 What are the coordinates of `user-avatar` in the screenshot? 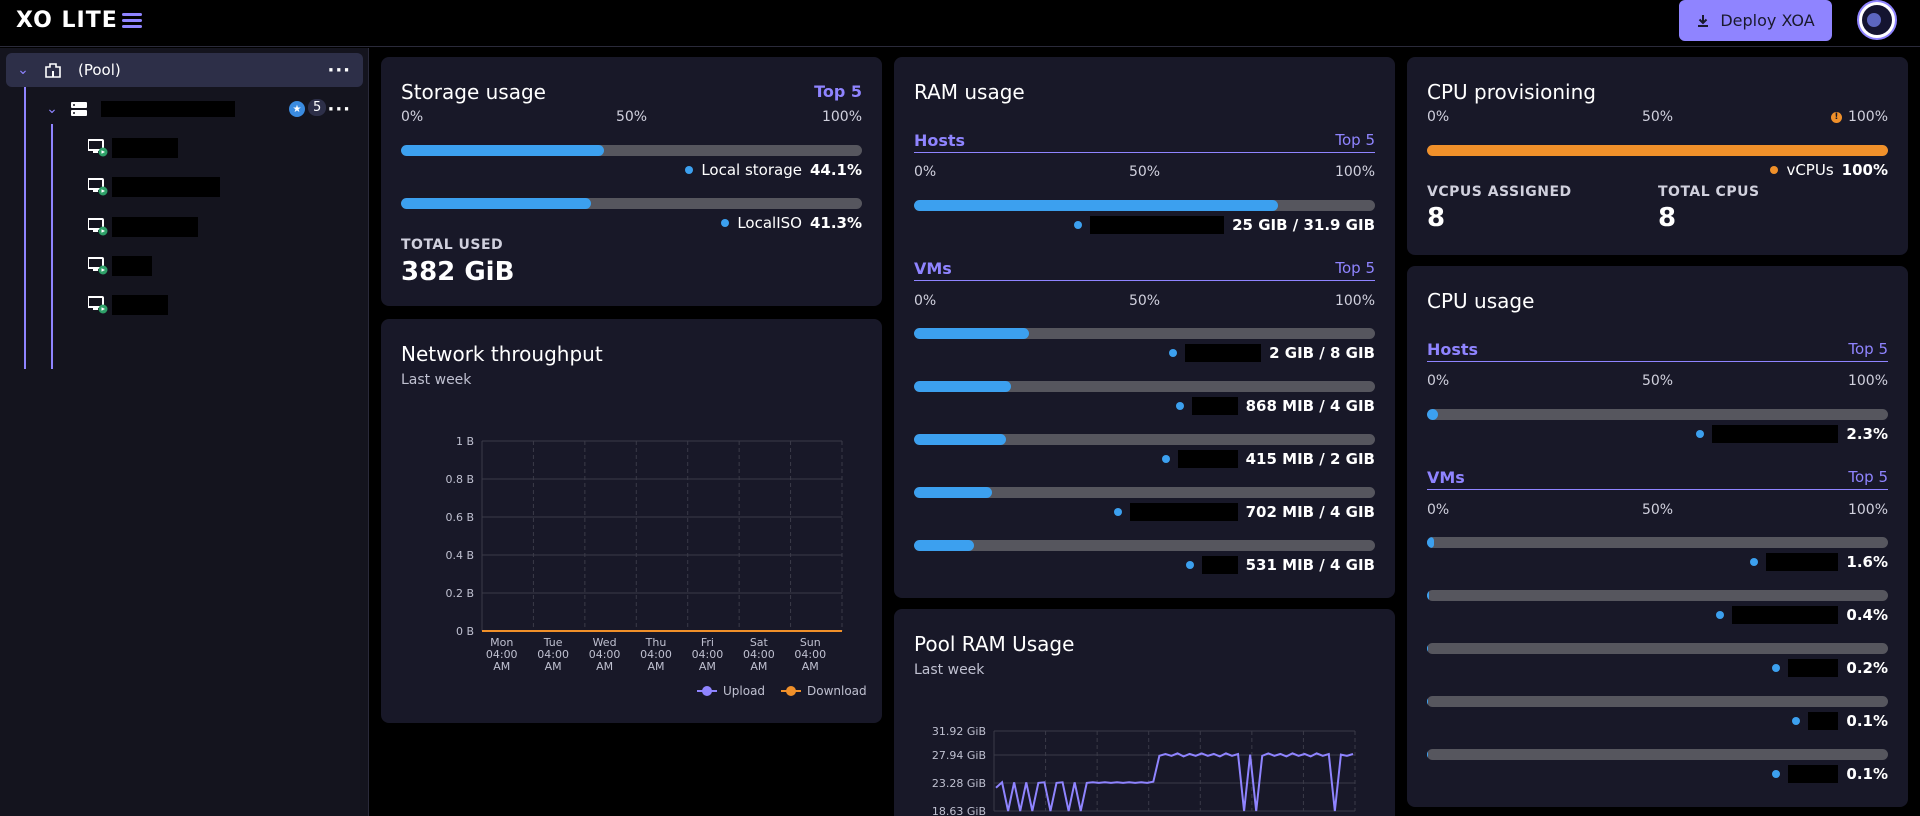 It's located at (1877, 20).